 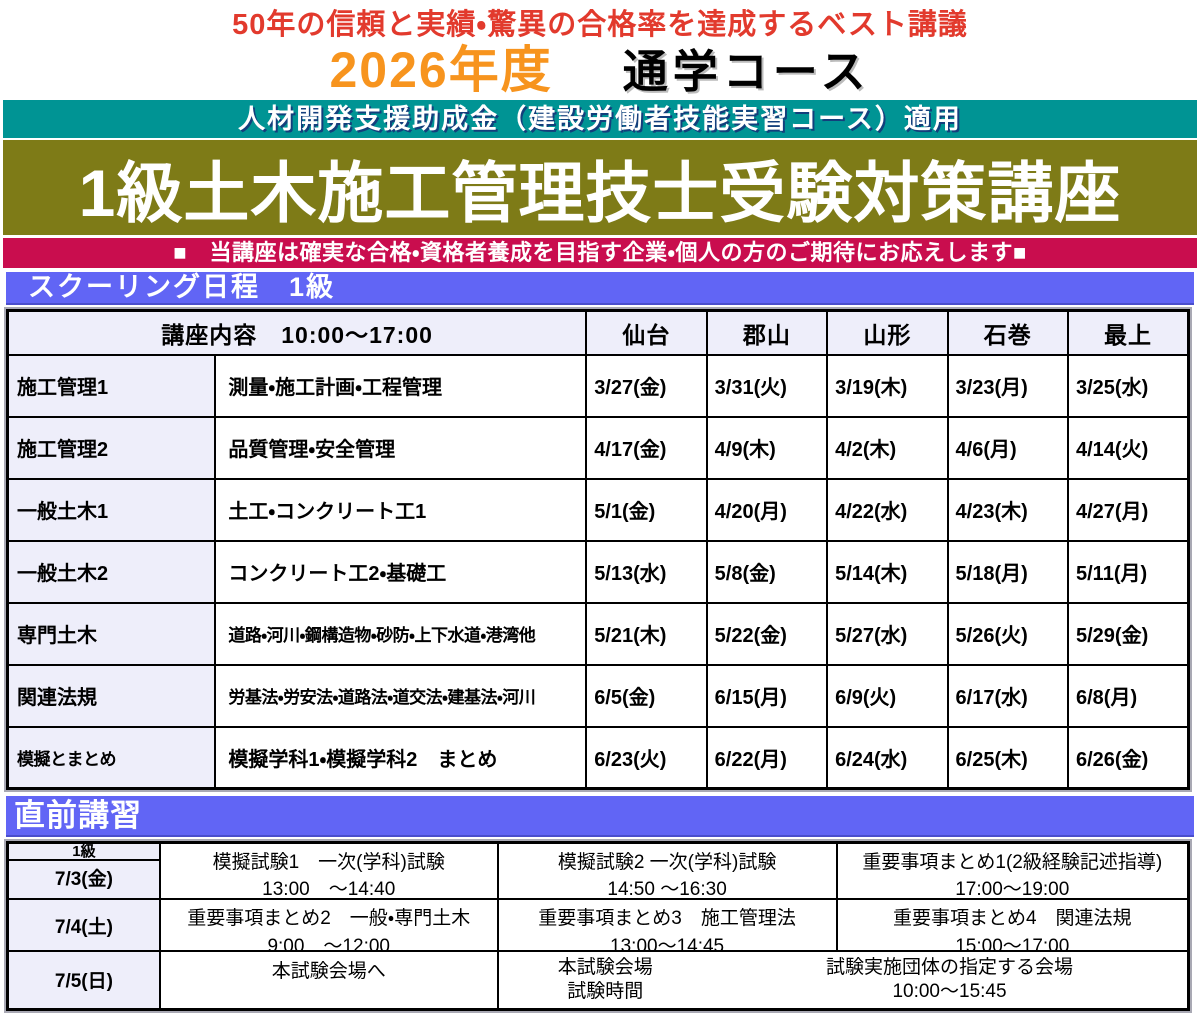 I want to click on date-cell: 4/6(月), so click(x=1008, y=447).